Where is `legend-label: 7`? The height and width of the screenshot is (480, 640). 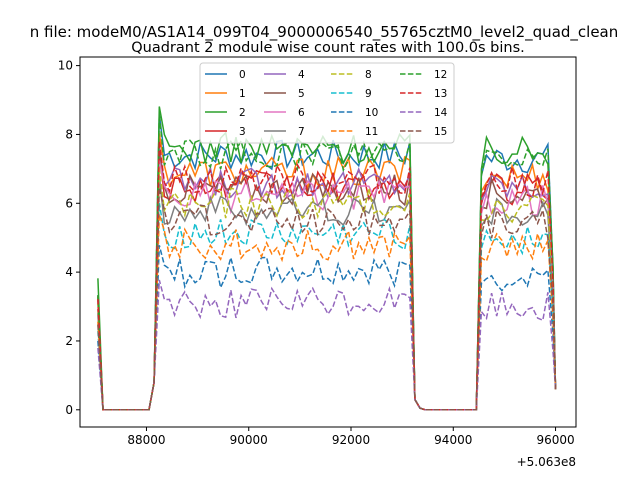 legend-label: 7 is located at coordinates (301, 132).